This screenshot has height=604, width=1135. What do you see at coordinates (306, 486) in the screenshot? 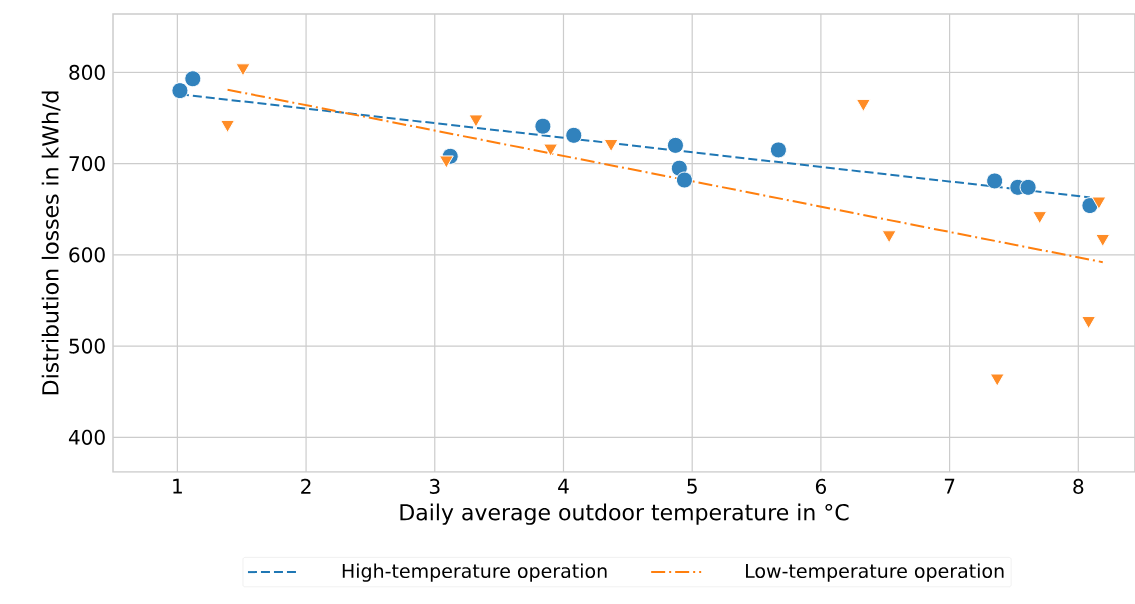
I see `x-tick-label: 2` at bounding box center [306, 486].